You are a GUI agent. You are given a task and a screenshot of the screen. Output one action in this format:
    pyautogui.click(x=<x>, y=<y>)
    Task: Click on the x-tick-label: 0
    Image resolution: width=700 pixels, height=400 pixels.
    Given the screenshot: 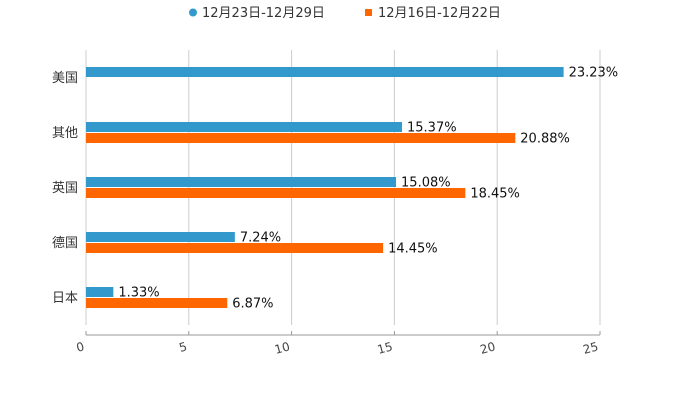 What is the action you would take?
    pyautogui.click(x=80, y=347)
    